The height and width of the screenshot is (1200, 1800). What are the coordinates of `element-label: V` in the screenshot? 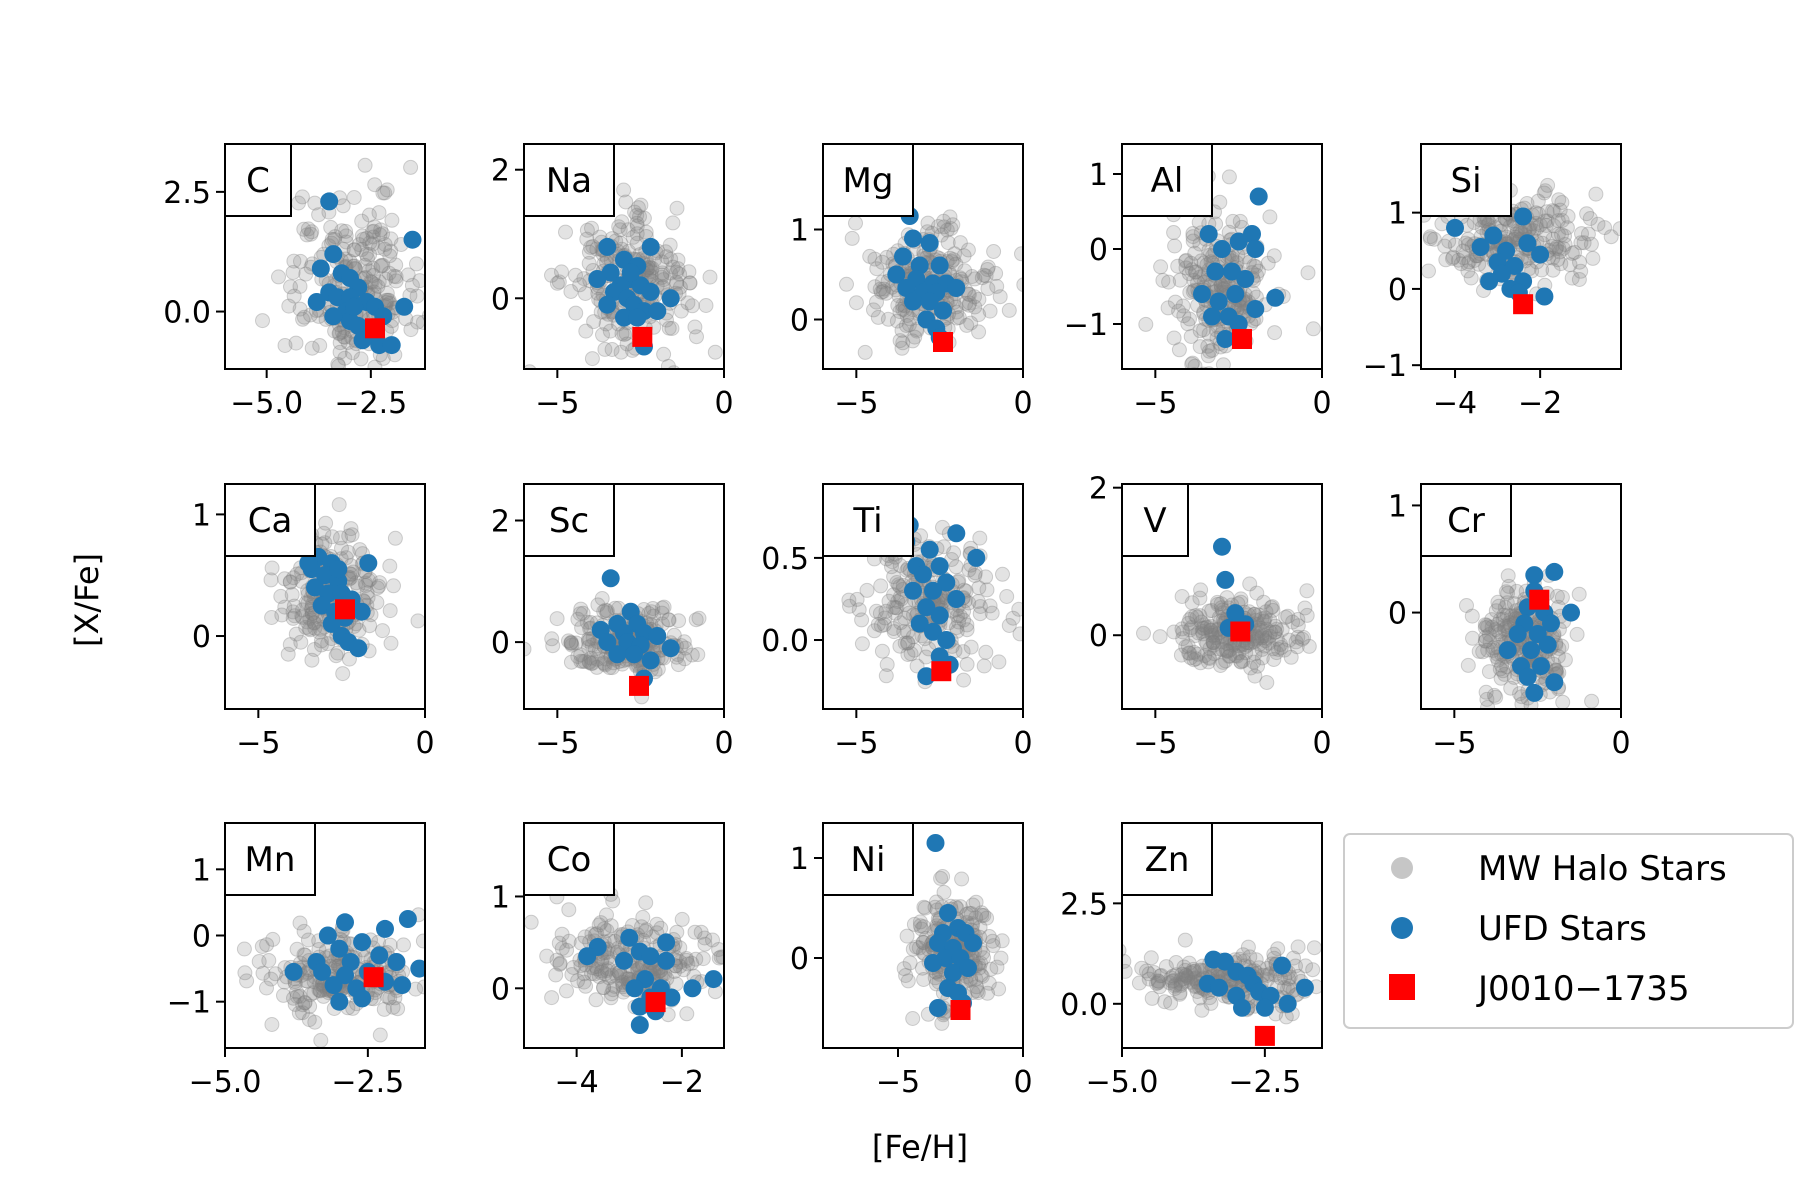 It's located at (1154, 521).